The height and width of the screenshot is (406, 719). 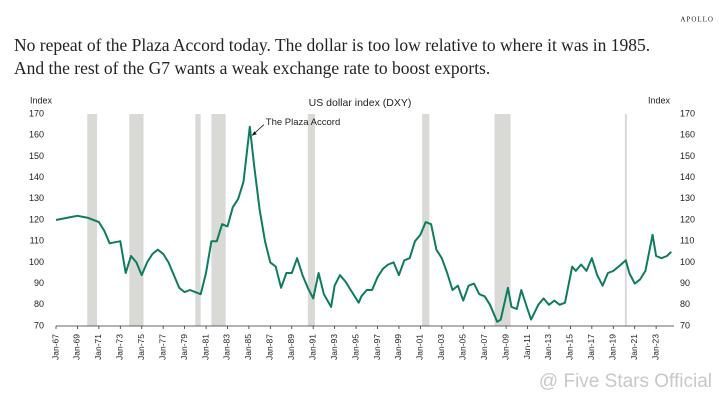 What do you see at coordinates (312, 347) in the screenshot?
I see `x-tick-label: Jan-91` at bounding box center [312, 347].